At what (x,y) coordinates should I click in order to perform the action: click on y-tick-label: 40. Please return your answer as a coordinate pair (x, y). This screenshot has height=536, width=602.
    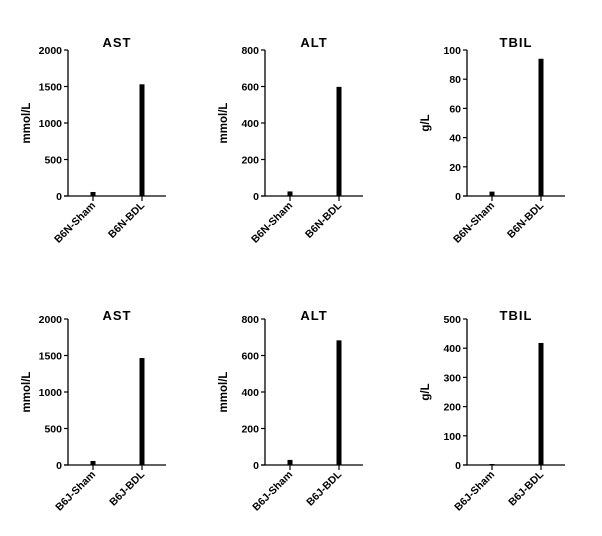
    Looking at the image, I should click on (455, 139).